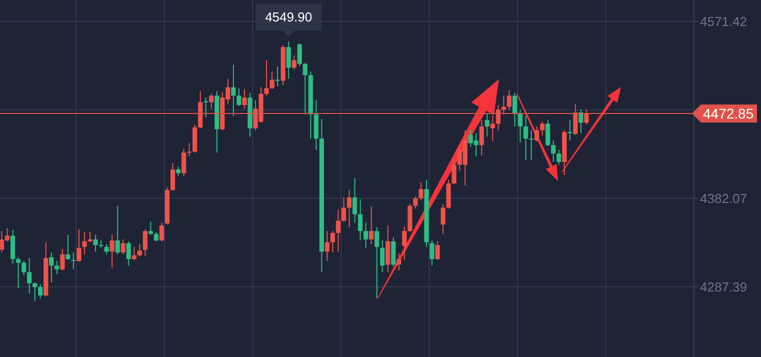  Describe the element at coordinates (723, 198) in the screenshot. I see `y-tick-label: 4382.07` at that location.